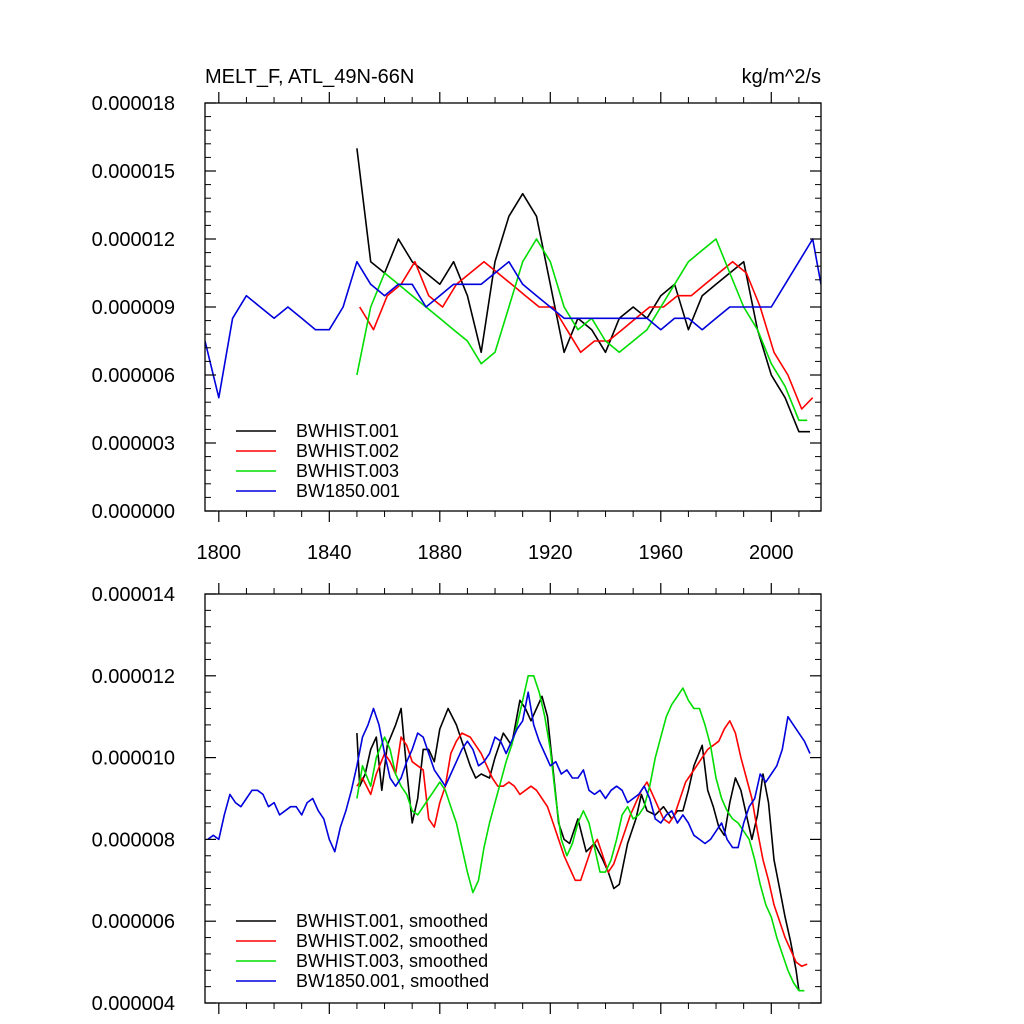 This screenshot has width=1024, height=1024. I want to click on legend-label: BW1850.001, so click(348, 491).